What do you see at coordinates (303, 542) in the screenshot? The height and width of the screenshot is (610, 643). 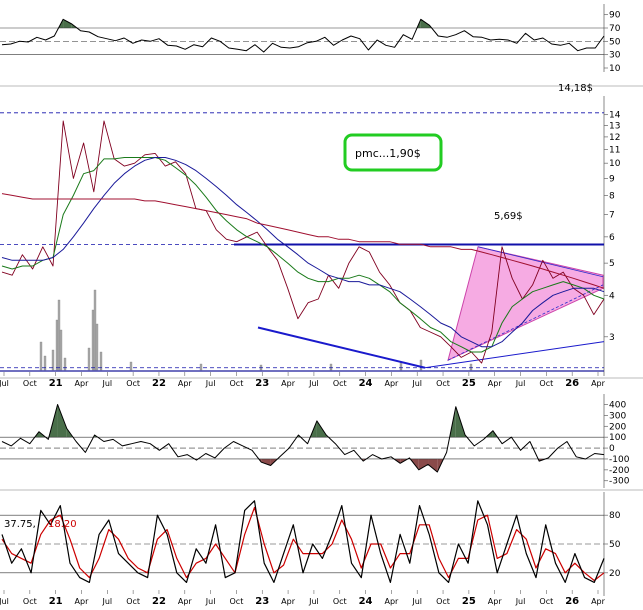 I see `stoch-k-line` at bounding box center [303, 542].